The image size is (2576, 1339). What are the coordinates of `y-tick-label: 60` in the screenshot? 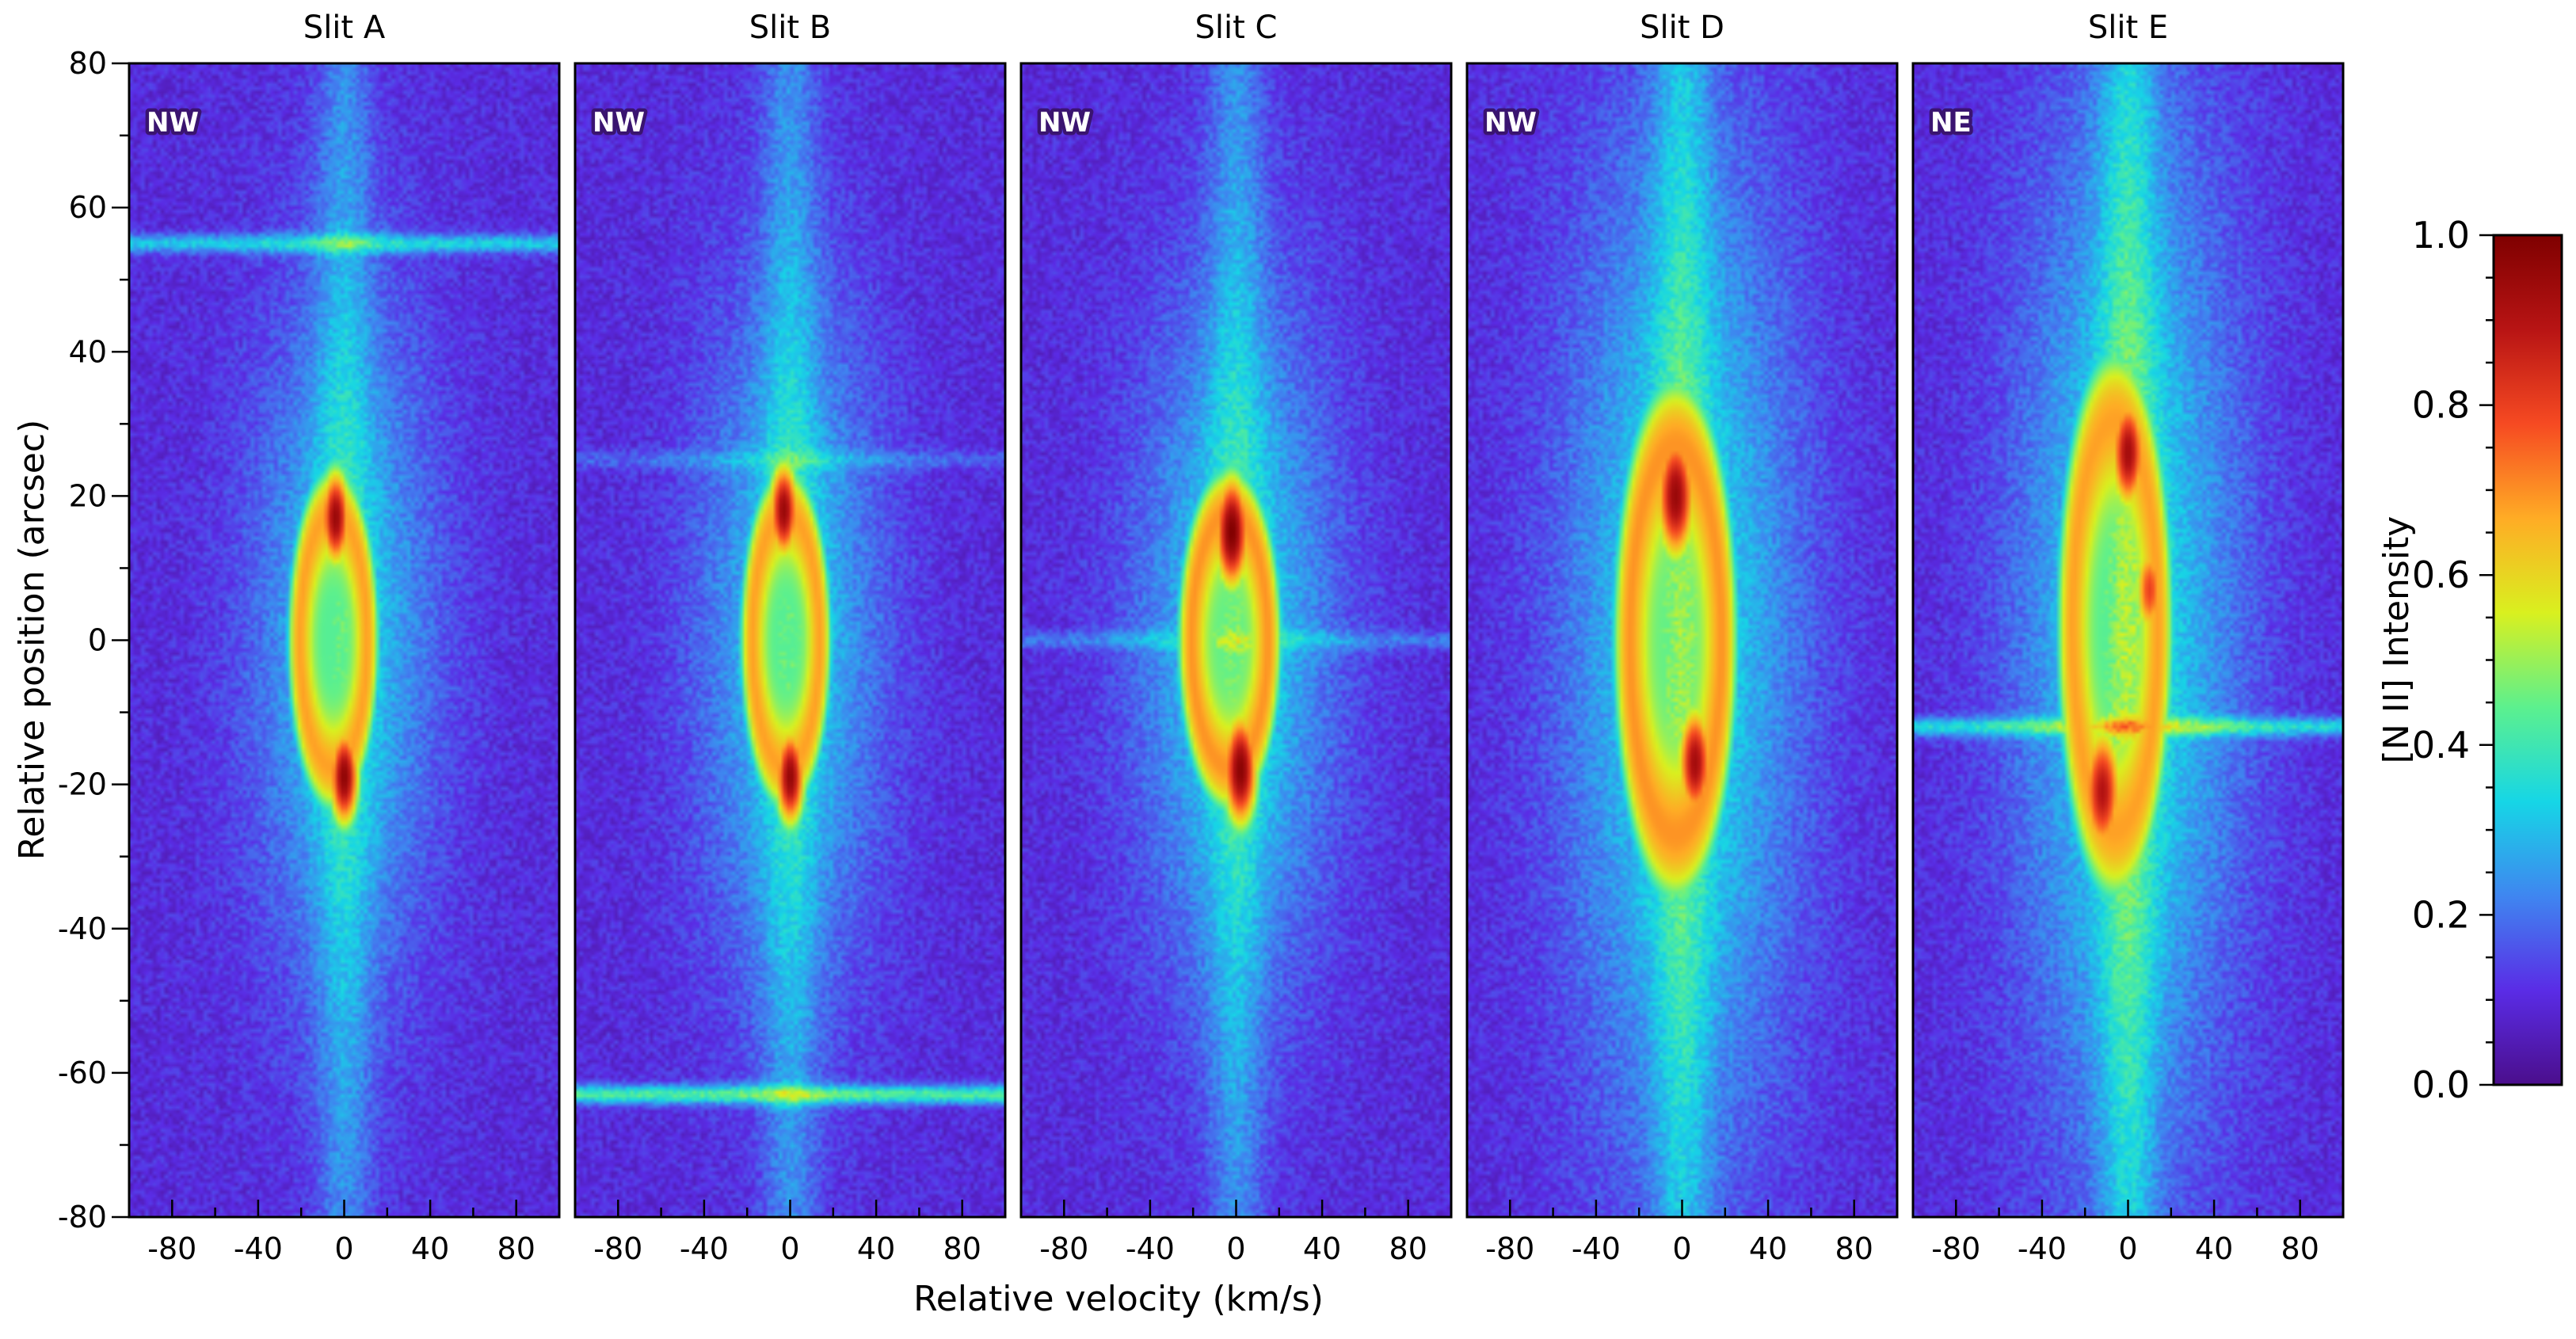 It's located at (88, 207).